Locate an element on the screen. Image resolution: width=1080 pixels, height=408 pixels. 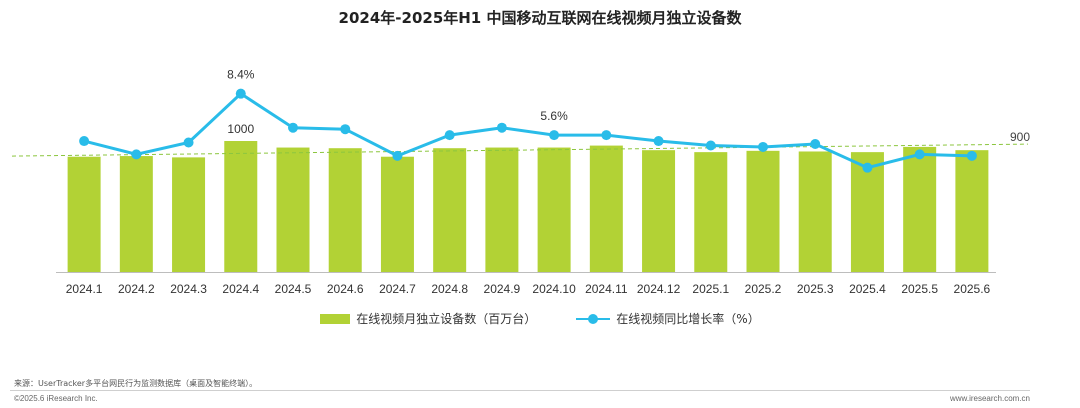
x-tick-label-2024.1: 2024.1 is located at coordinates (84, 289).